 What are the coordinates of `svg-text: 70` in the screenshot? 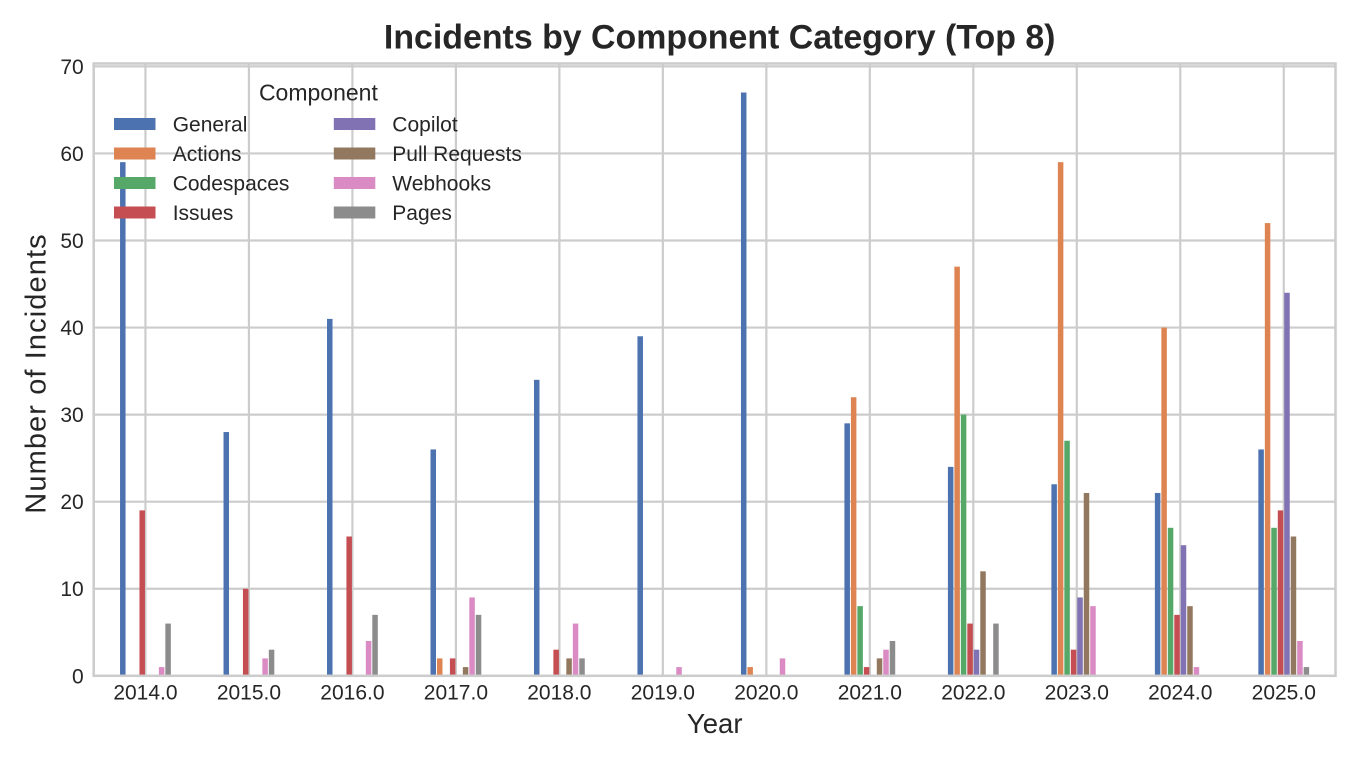 It's located at (71, 67).